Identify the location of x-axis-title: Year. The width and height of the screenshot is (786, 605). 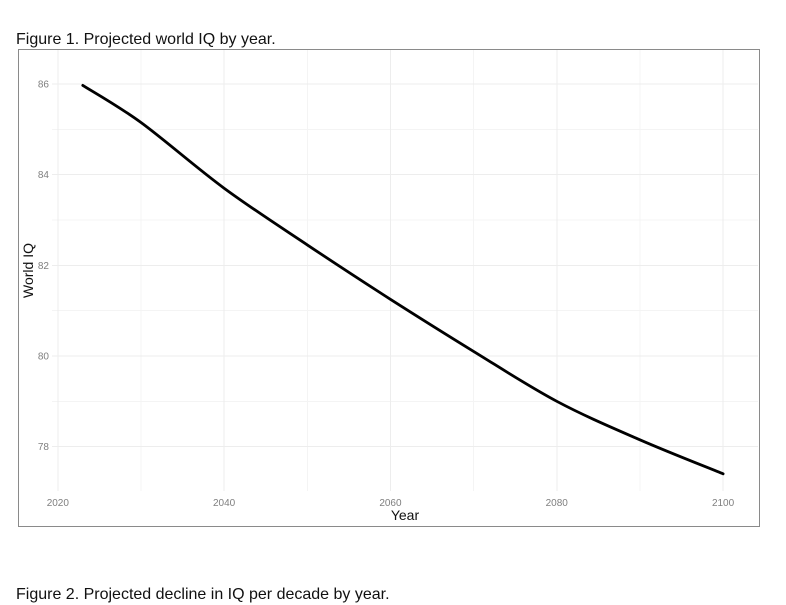
(405, 515).